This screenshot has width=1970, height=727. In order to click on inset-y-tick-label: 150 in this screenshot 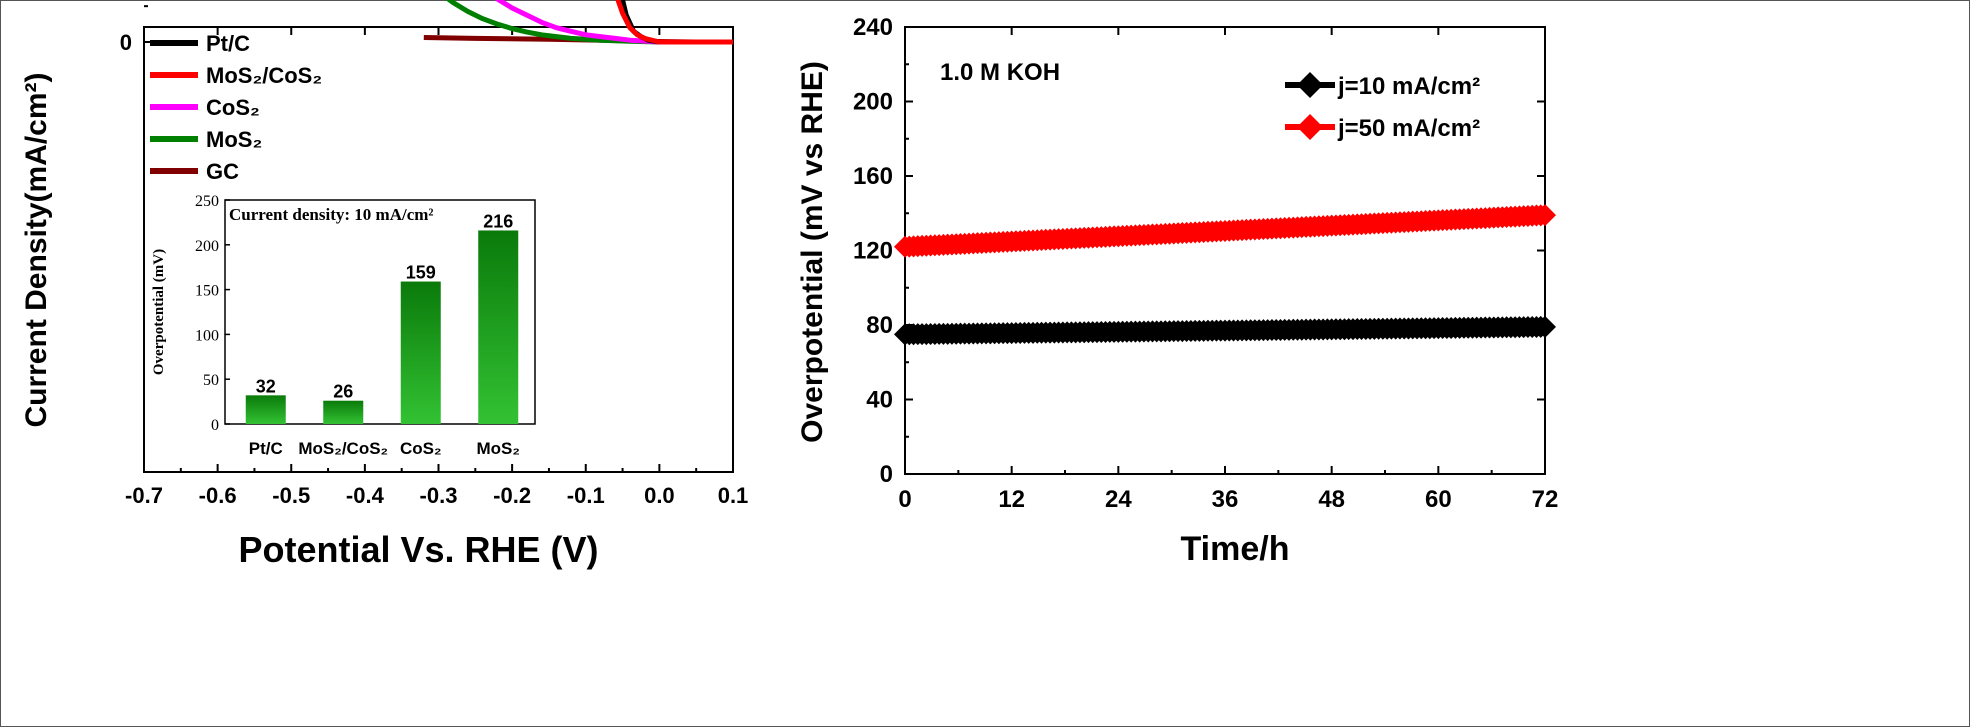, I will do `click(207, 291)`.